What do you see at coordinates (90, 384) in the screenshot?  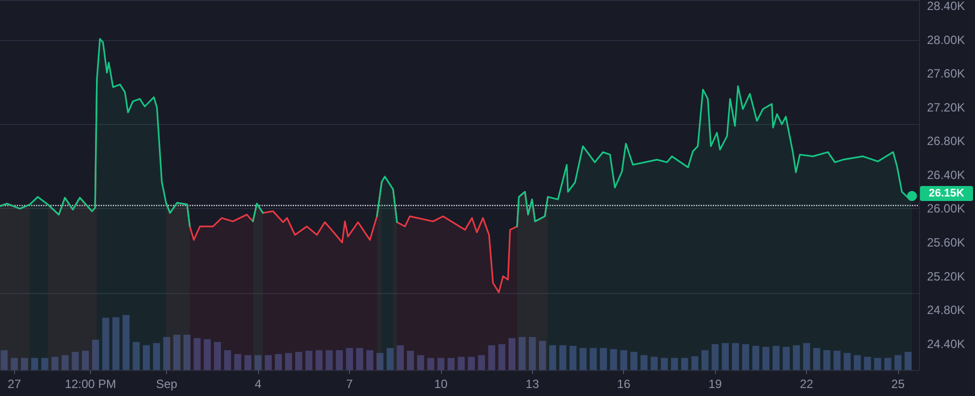 I see `x-tick-label: 12:00 PM` at bounding box center [90, 384].